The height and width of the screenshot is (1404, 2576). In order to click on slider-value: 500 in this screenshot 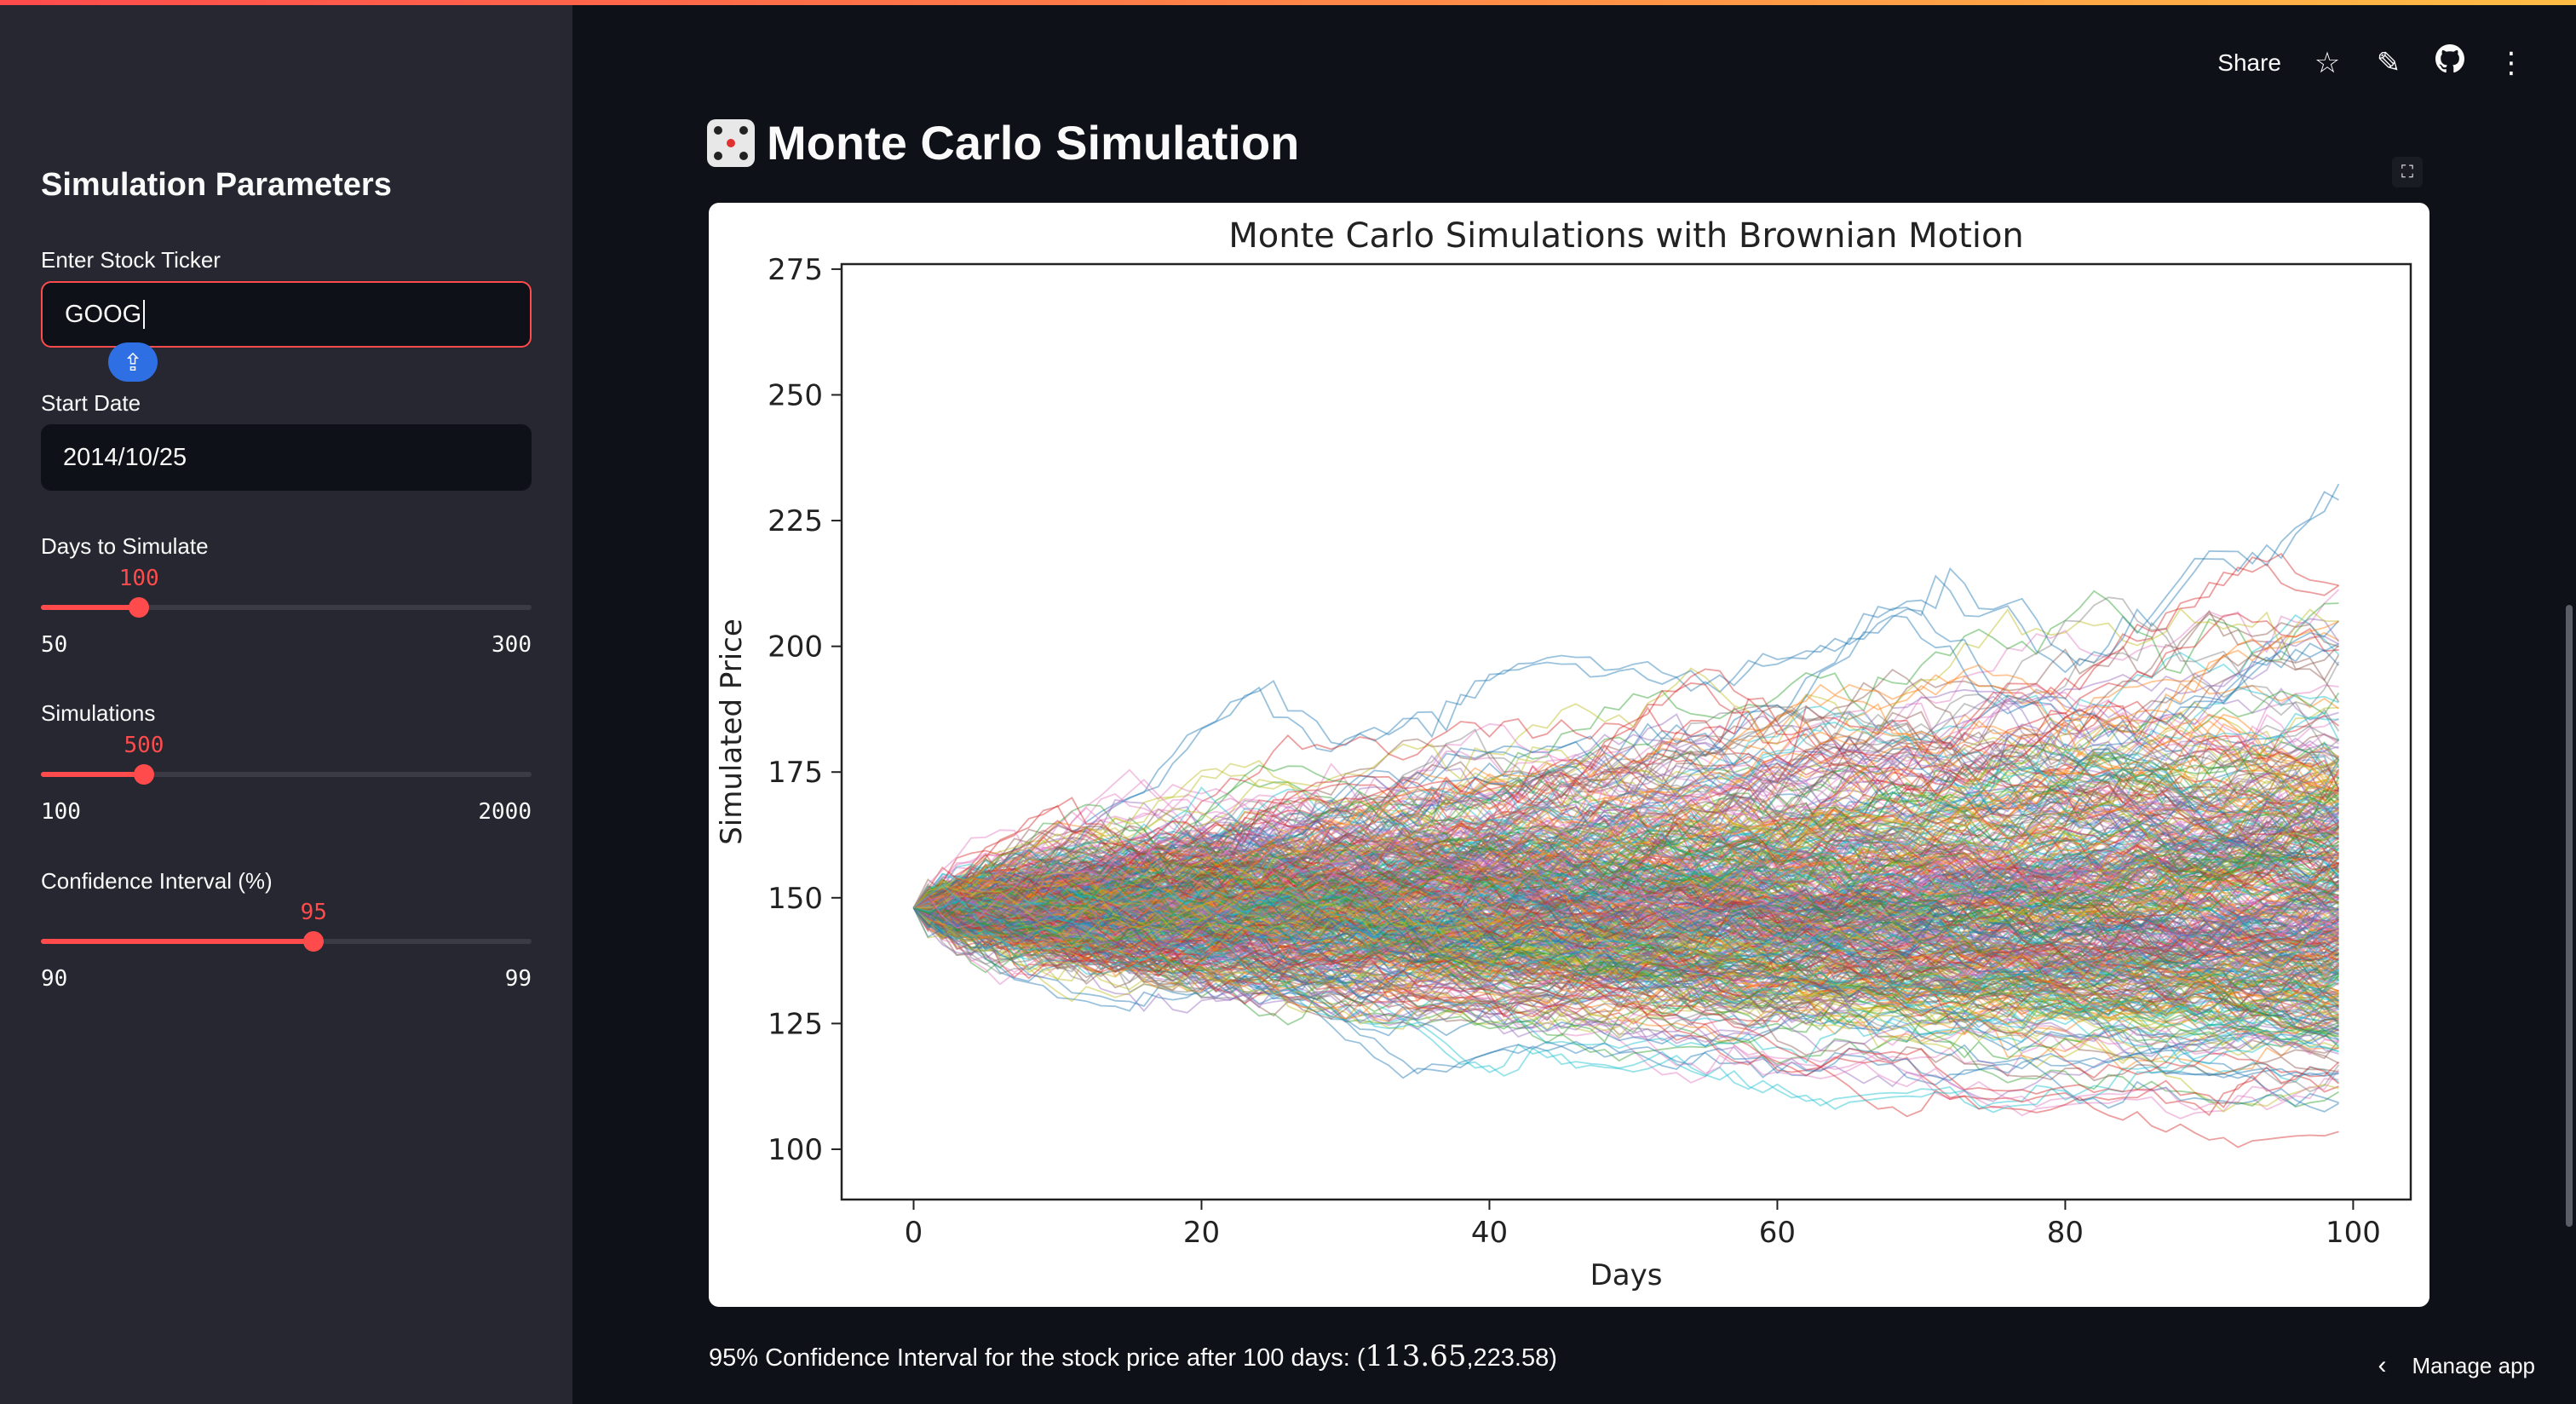, I will do `click(144, 745)`.